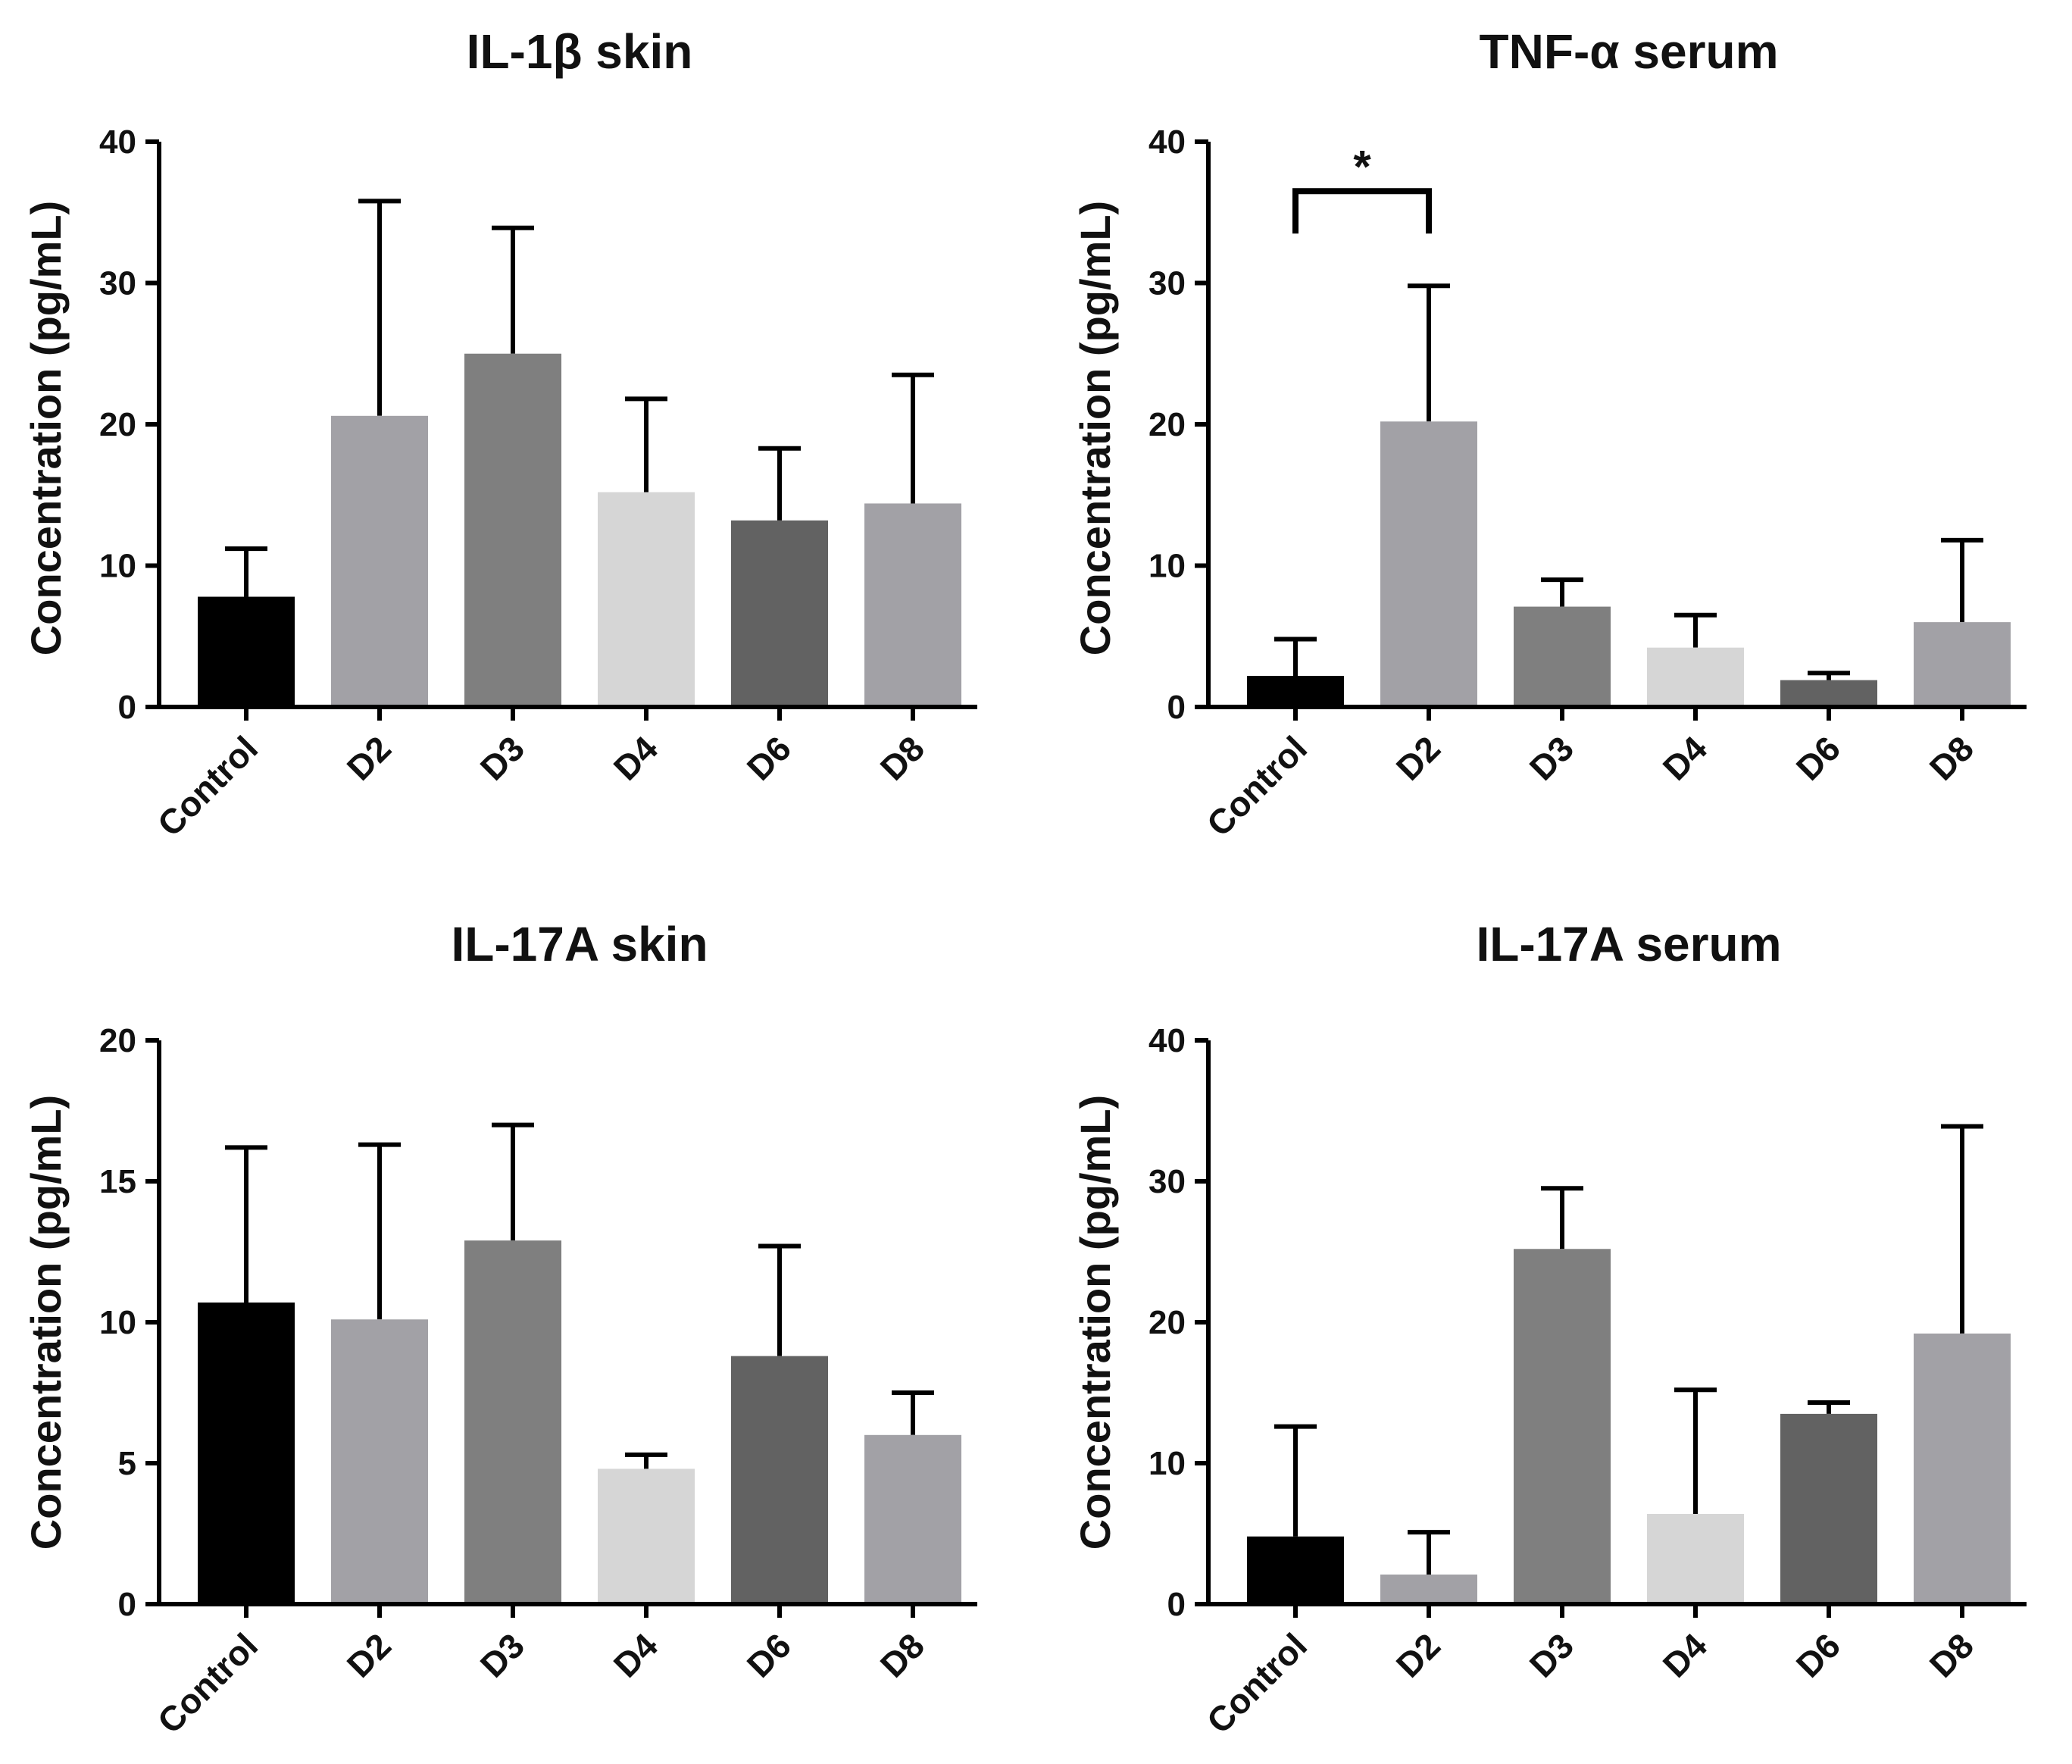  What do you see at coordinates (127, 1463) in the screenshot?
I see `y-tick-label: 5` at bounding box center [127, 1463].